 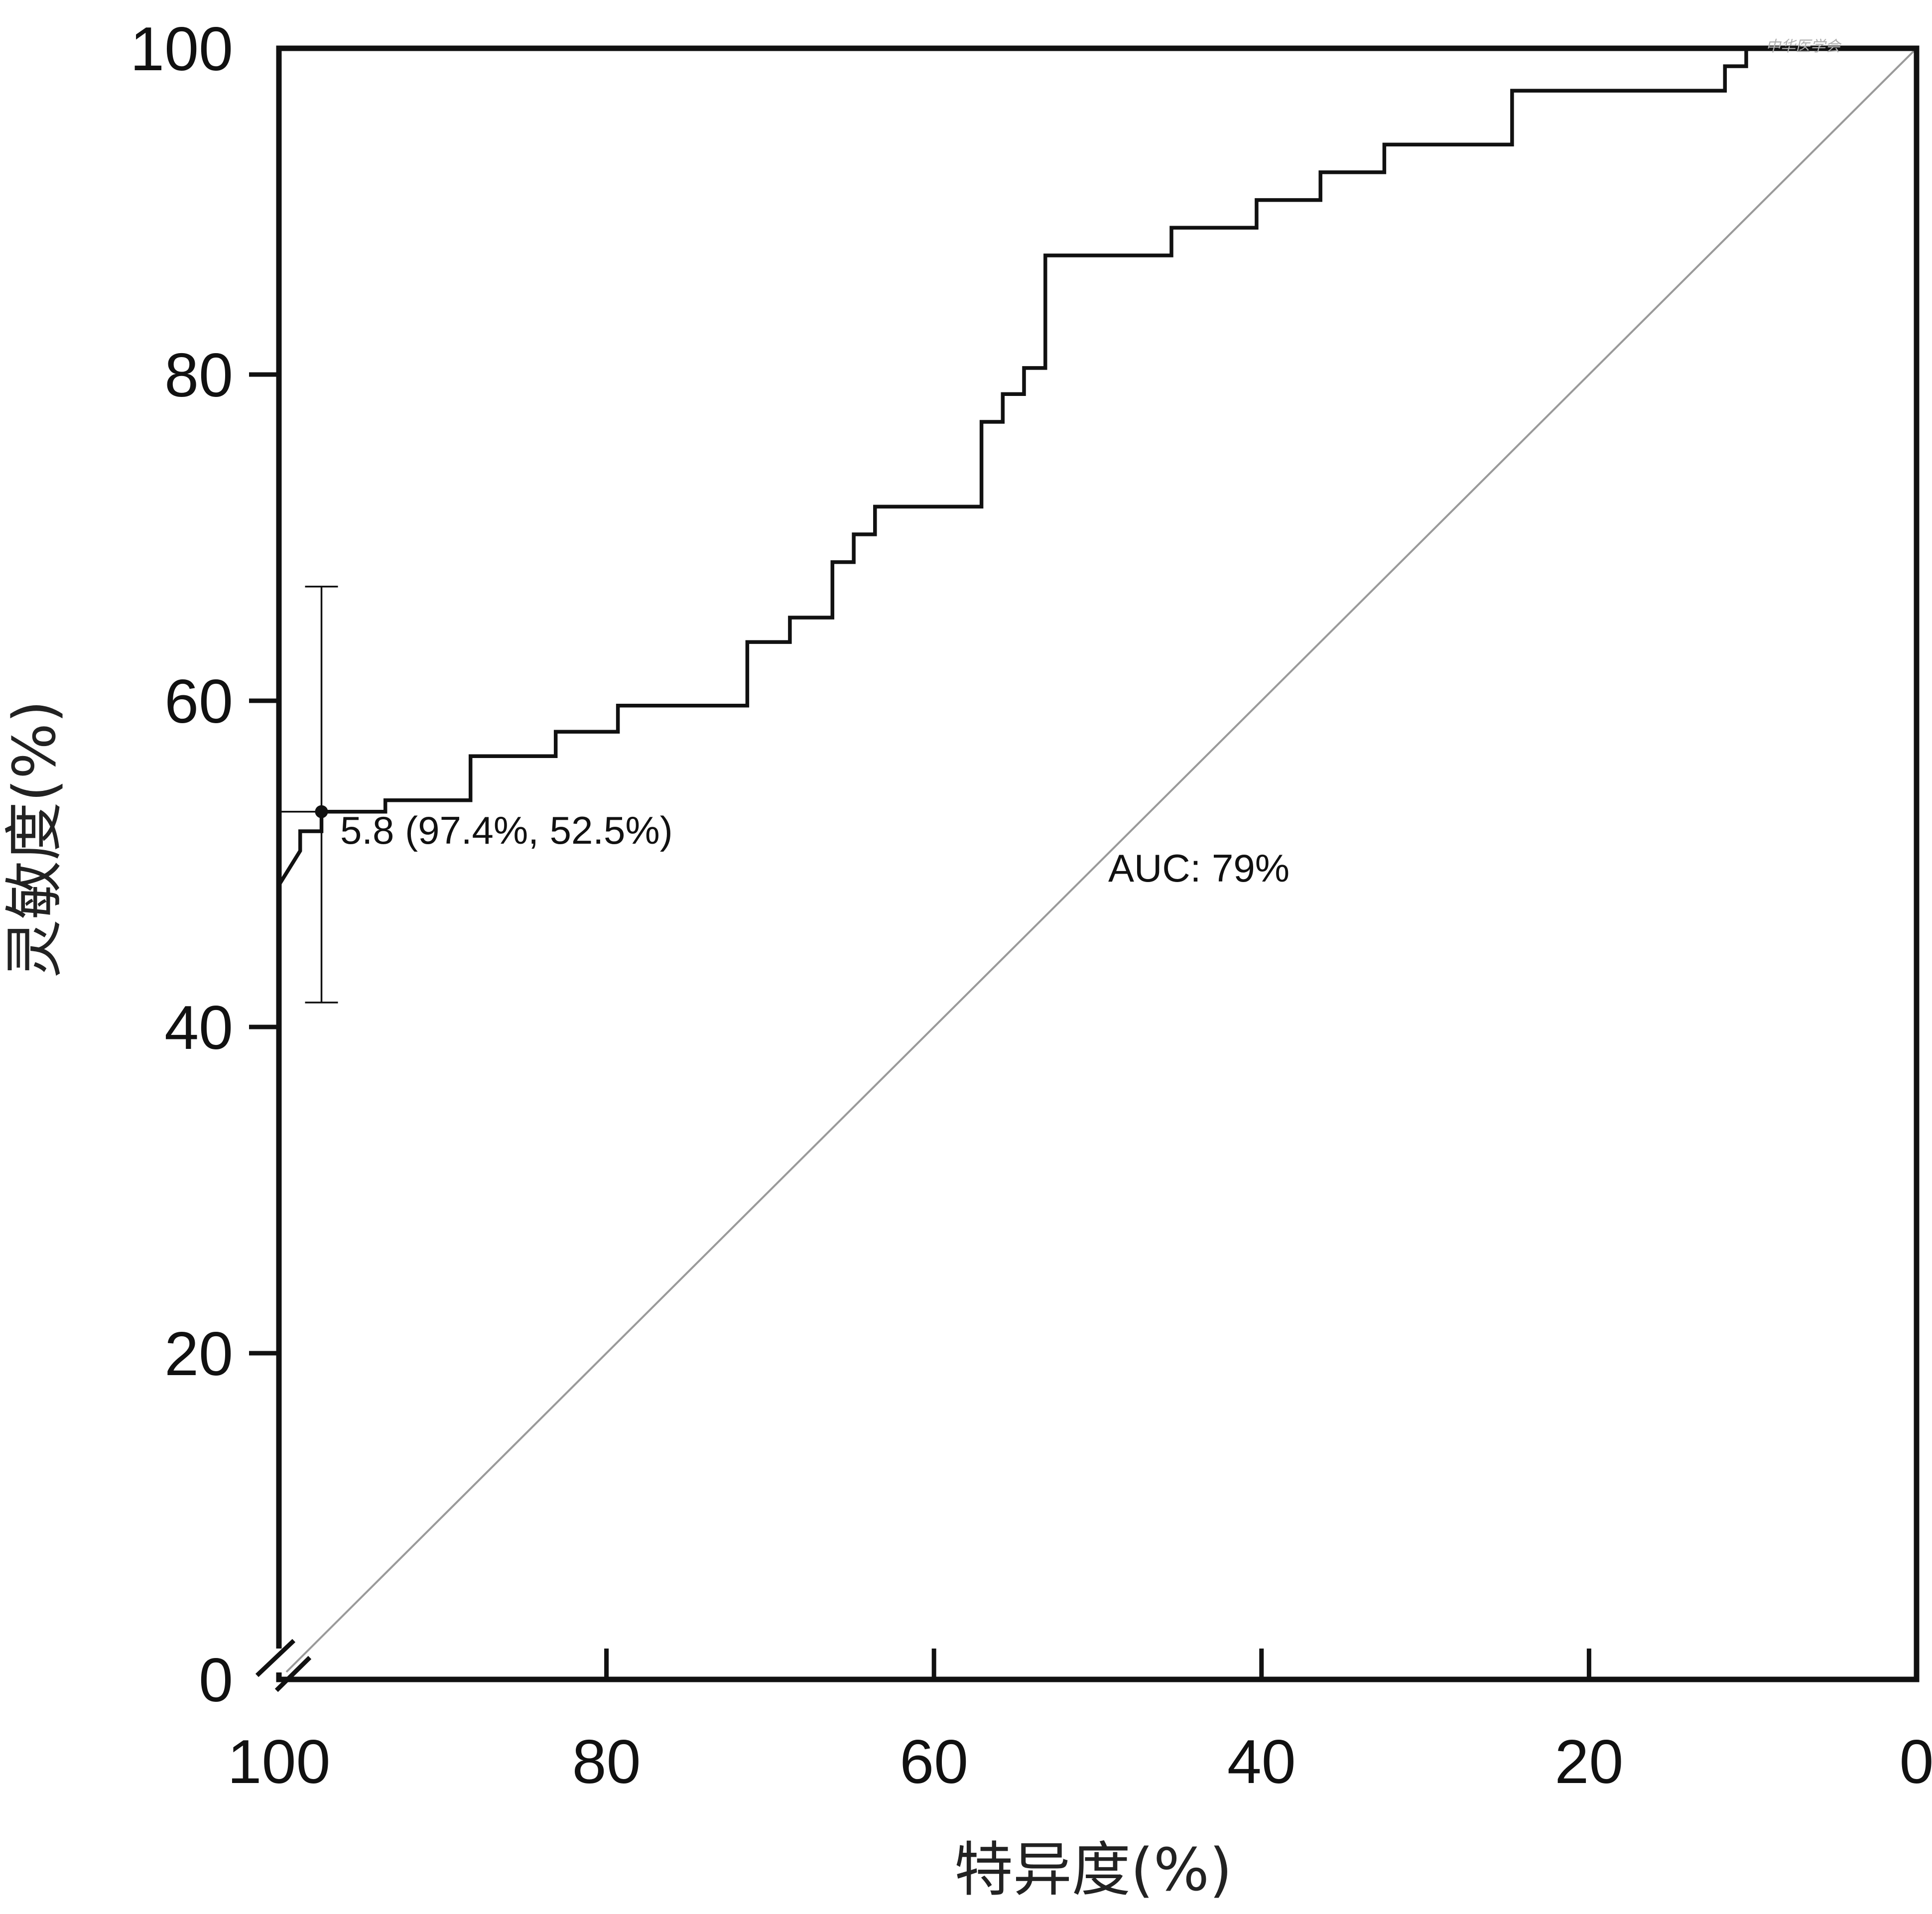 What do you see at coordinates (1804, 46) in the screenshot?
I see `watermark: 中华医学会` at bounding box center [1804, 46].